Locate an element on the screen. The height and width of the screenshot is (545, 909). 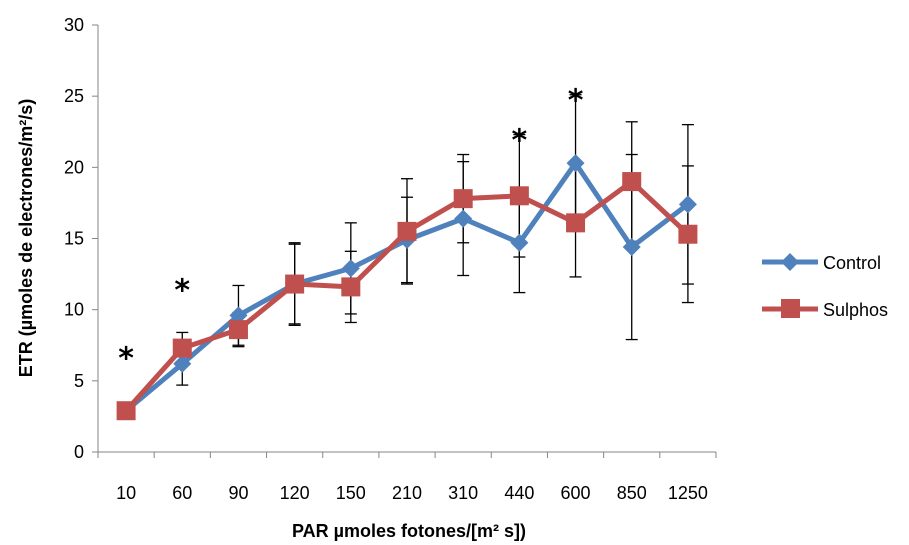
x-tick-label: 60 is located at coordinates (182, 493).